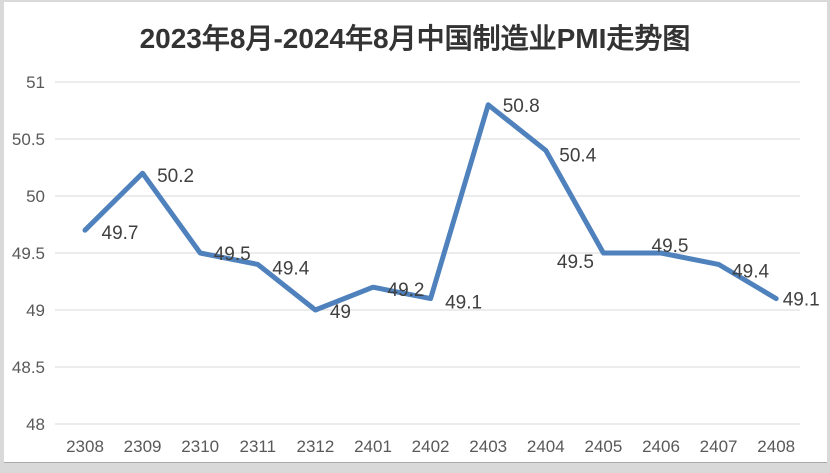 This screenshot has width=830, height=473. What do you see at coordinates (546, 446) in the screenshot?
I see `x-axis-tick-label: 2404` at bounding box center [546, 446].